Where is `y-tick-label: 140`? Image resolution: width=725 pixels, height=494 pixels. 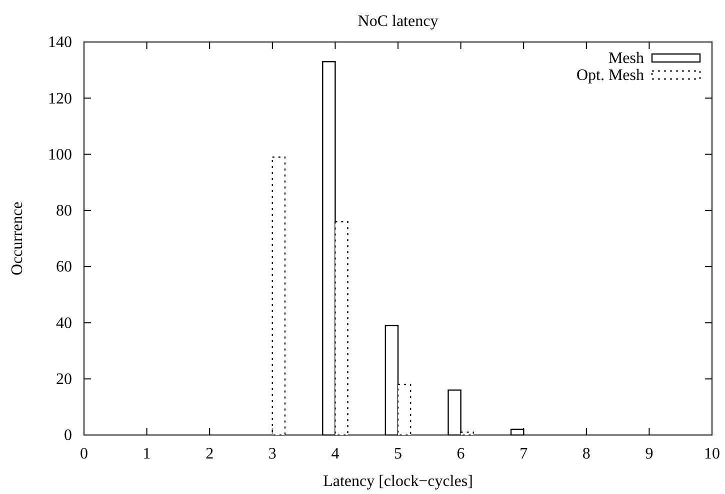
y-tick-label: 140 is located at coordinates (60, 43).